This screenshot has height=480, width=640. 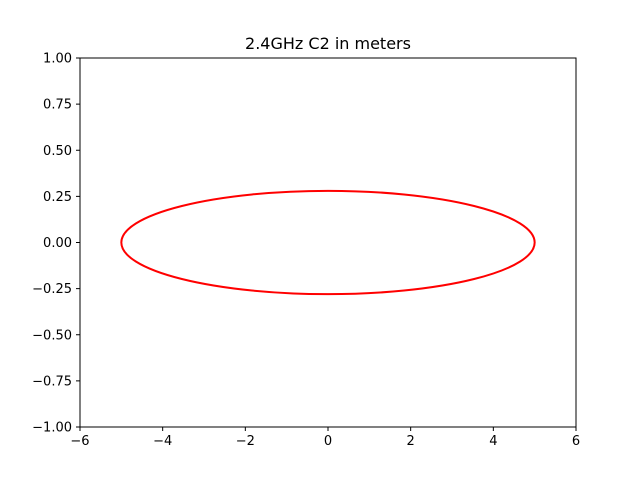 I want to click on series, so click(x=328, y=242).